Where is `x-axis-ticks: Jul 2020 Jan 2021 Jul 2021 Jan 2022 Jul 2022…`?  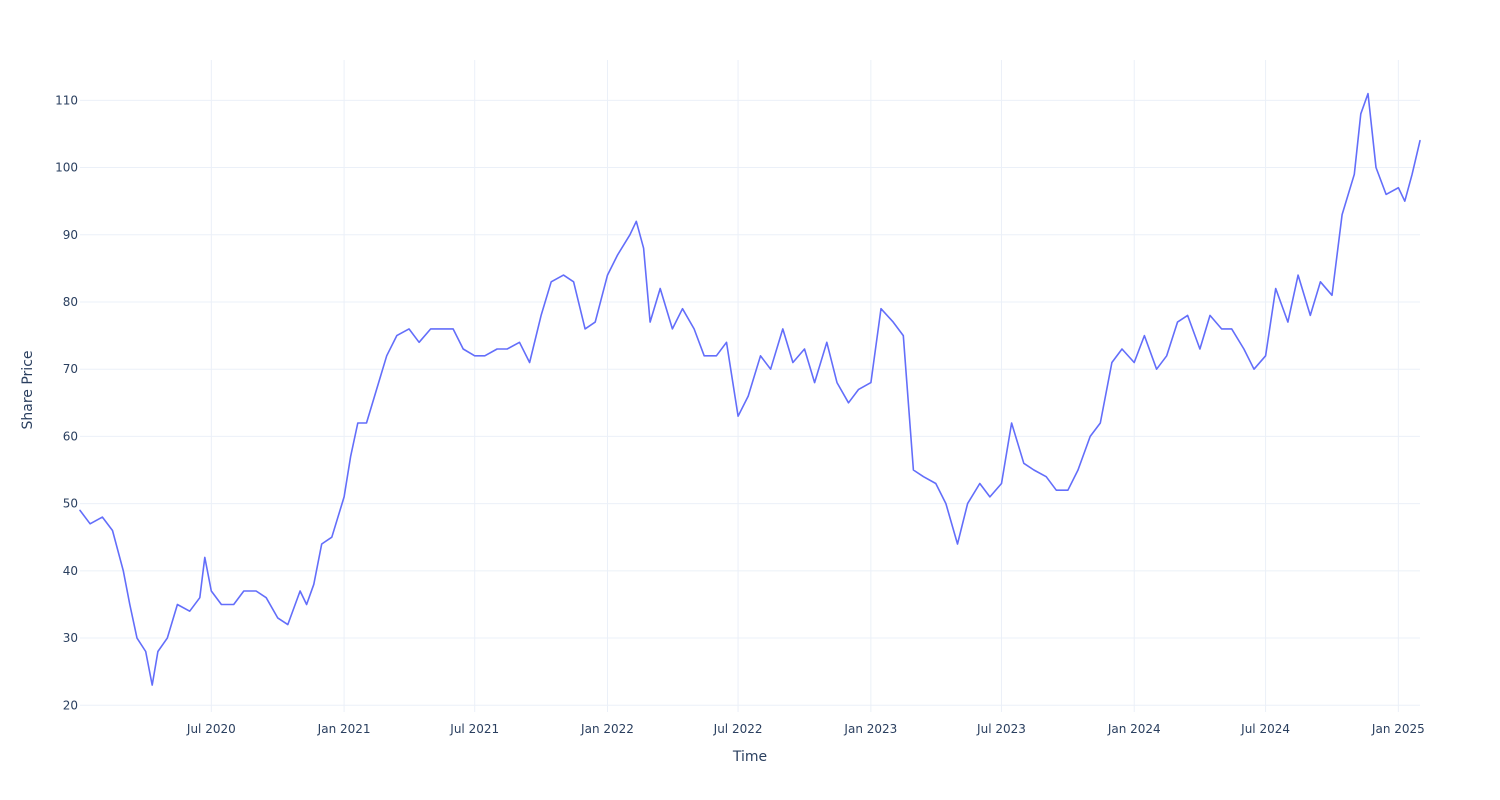
x-axis-ticks: Jul 2020 Jan 2021 Jul 2021 Jan 2022 Jul 2022… is located at coordinates (805, 729).